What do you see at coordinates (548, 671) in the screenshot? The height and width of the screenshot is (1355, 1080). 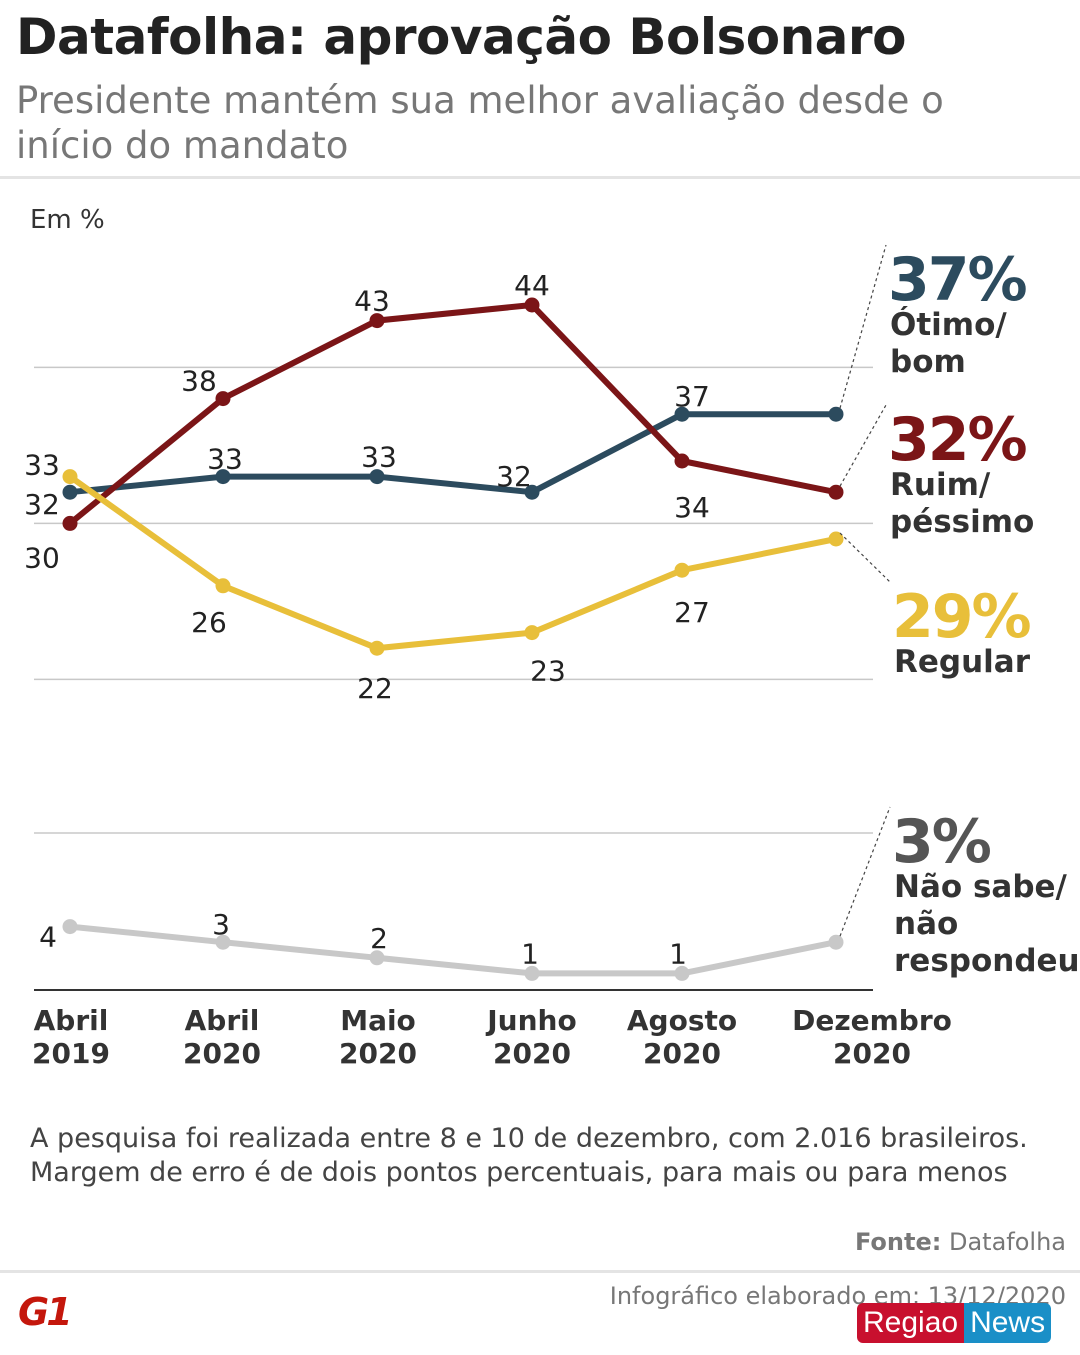 I see `data-label-regular: 23` at bounding box center [548, 671].